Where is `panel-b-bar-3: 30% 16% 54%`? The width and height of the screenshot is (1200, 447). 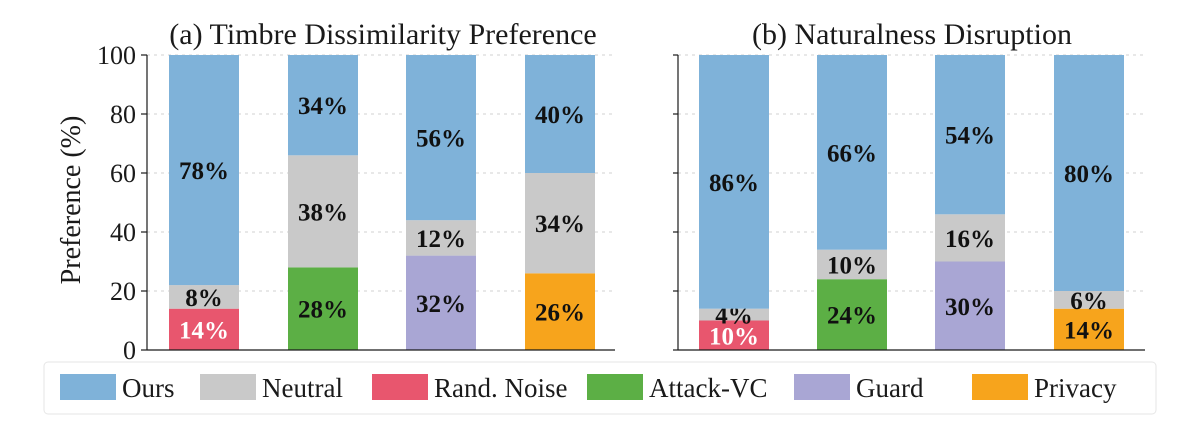
panel-b-bar-3: 30% 16% 54% is located at coordinates (970, 202).